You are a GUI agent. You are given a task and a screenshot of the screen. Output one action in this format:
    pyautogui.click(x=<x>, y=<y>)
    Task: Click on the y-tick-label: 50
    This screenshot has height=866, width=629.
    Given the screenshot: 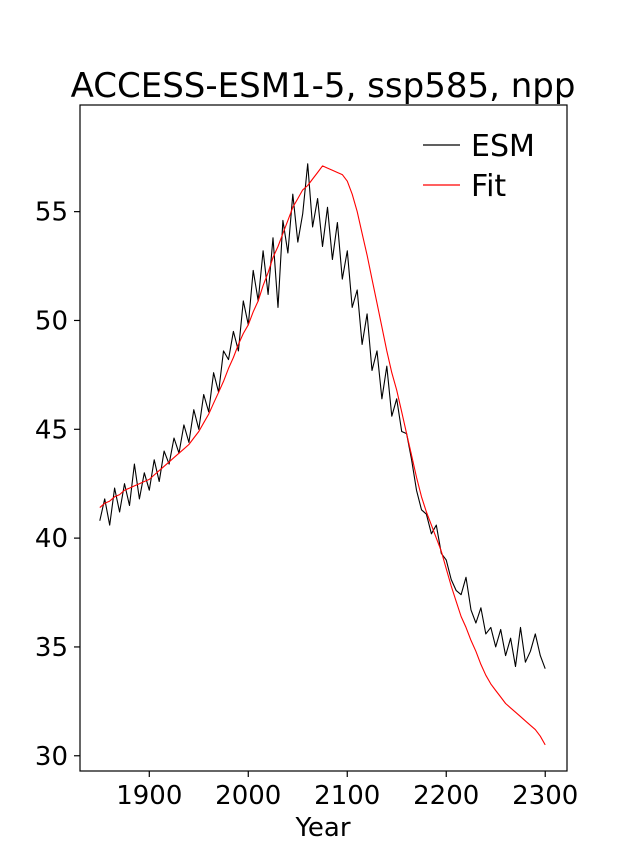 What is the action you would take?
    pyautogui.click(x=51, y=321)
    